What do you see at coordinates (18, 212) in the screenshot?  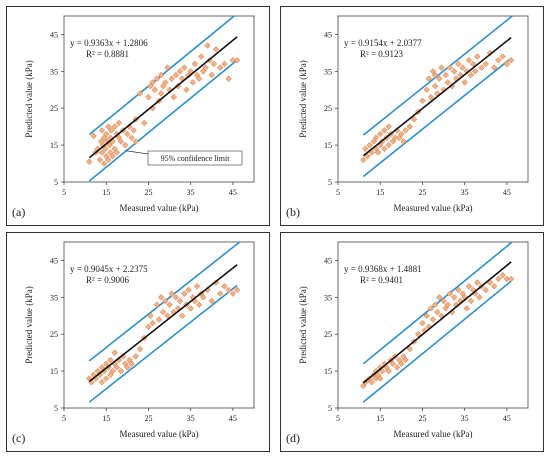 I see `panel-label: (a)` at bounding box center [18, 212].